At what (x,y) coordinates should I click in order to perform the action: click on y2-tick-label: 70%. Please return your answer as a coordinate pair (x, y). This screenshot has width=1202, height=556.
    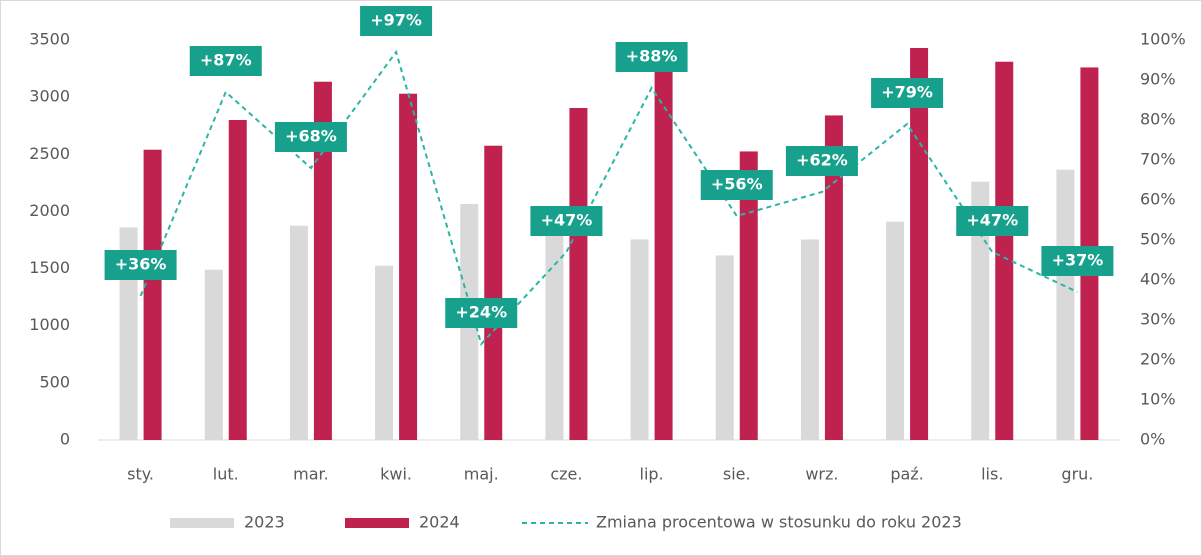
    Looking at the image, I should click on (1158, 159).